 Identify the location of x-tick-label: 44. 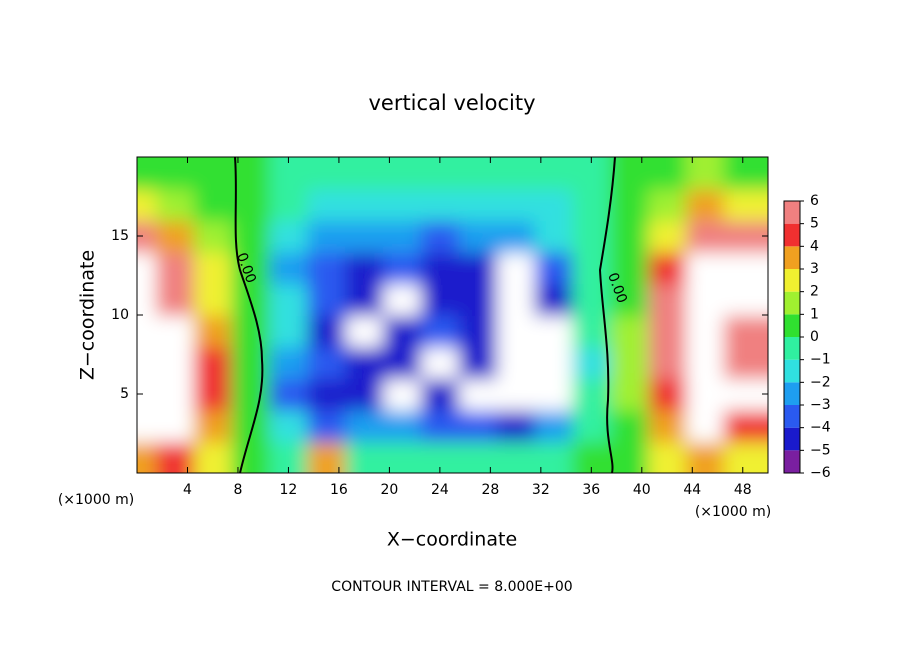
(692, 490).